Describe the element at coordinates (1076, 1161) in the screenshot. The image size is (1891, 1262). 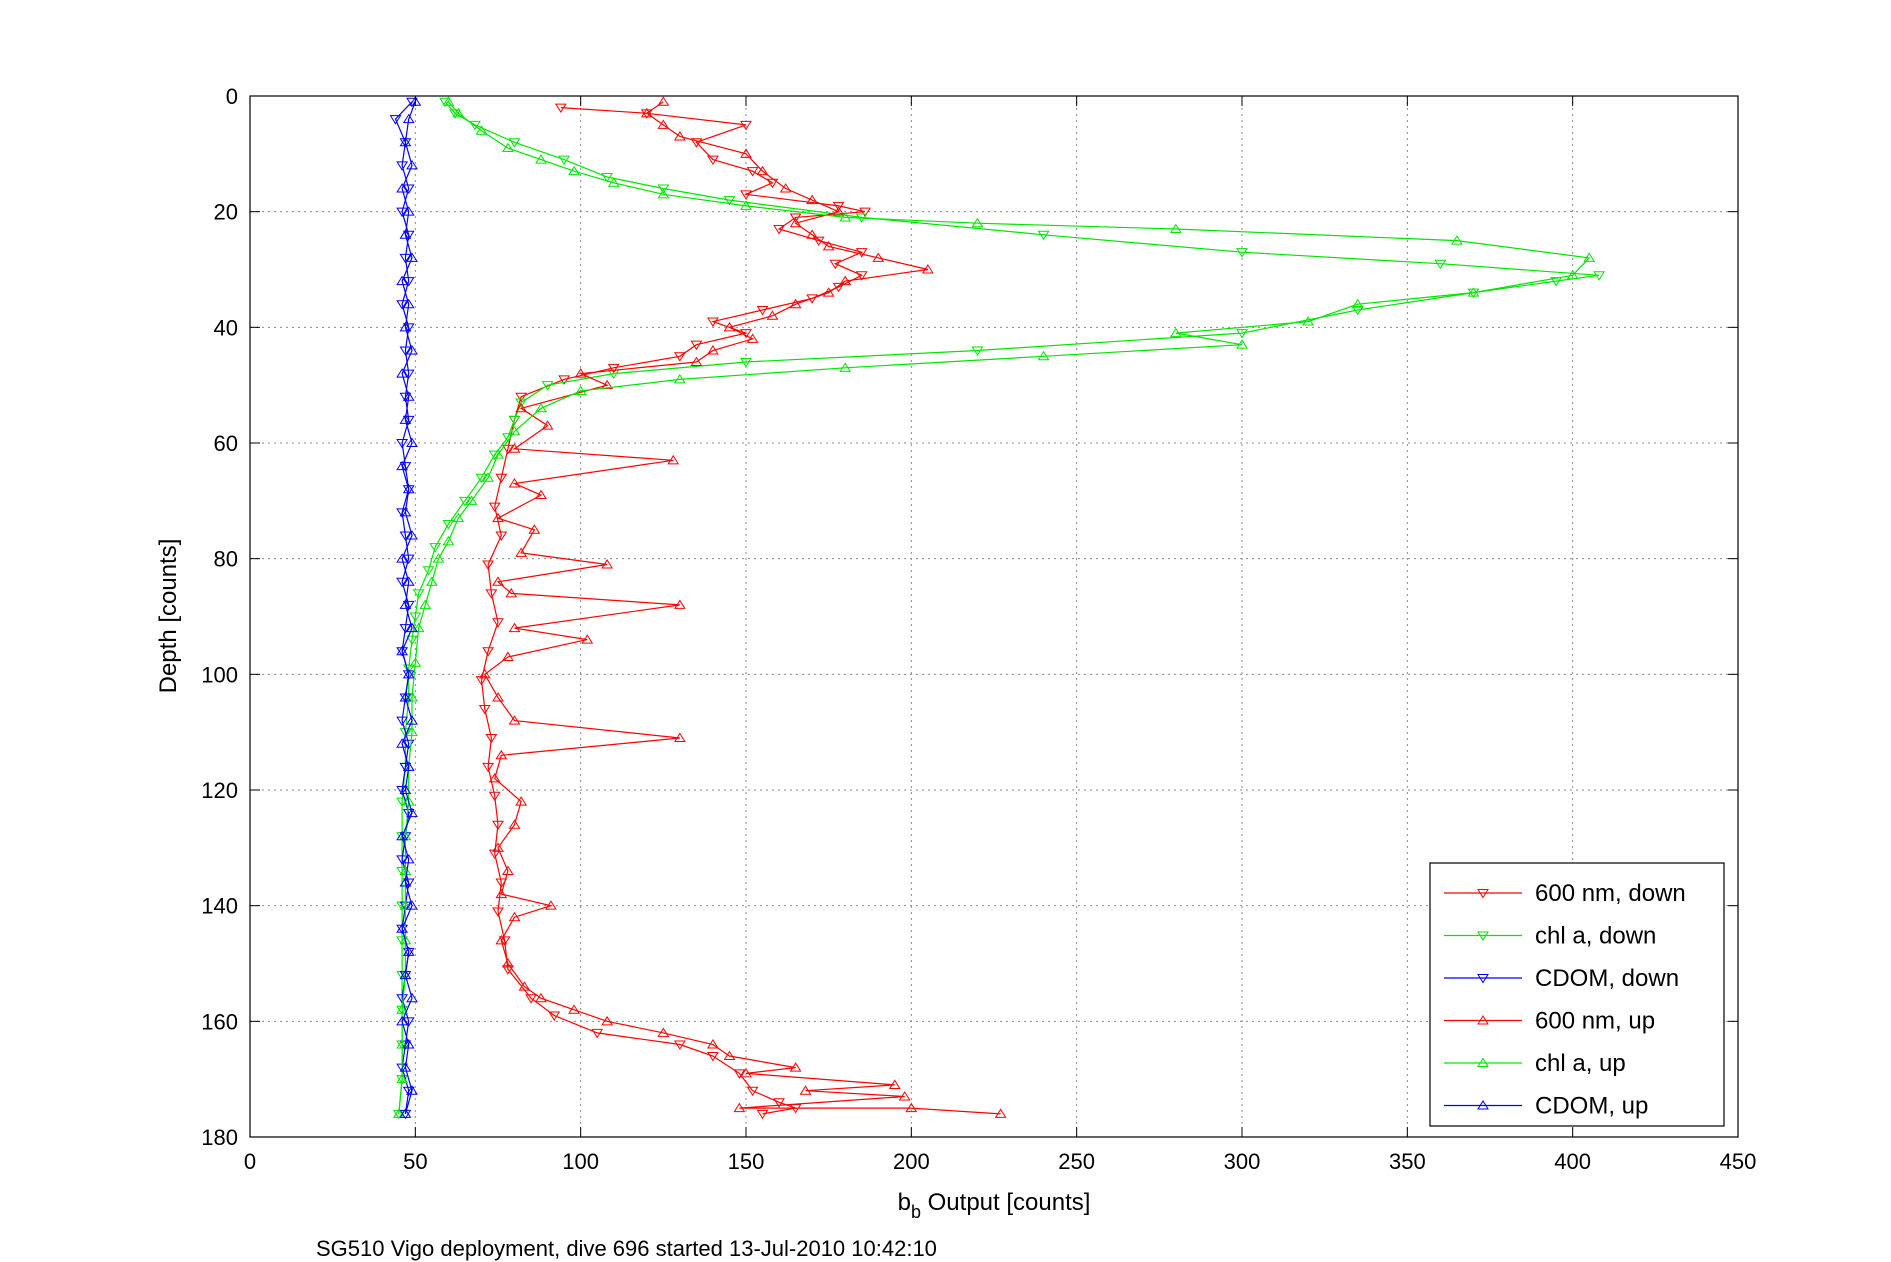
I see `x-tick-label: 250` at that location.